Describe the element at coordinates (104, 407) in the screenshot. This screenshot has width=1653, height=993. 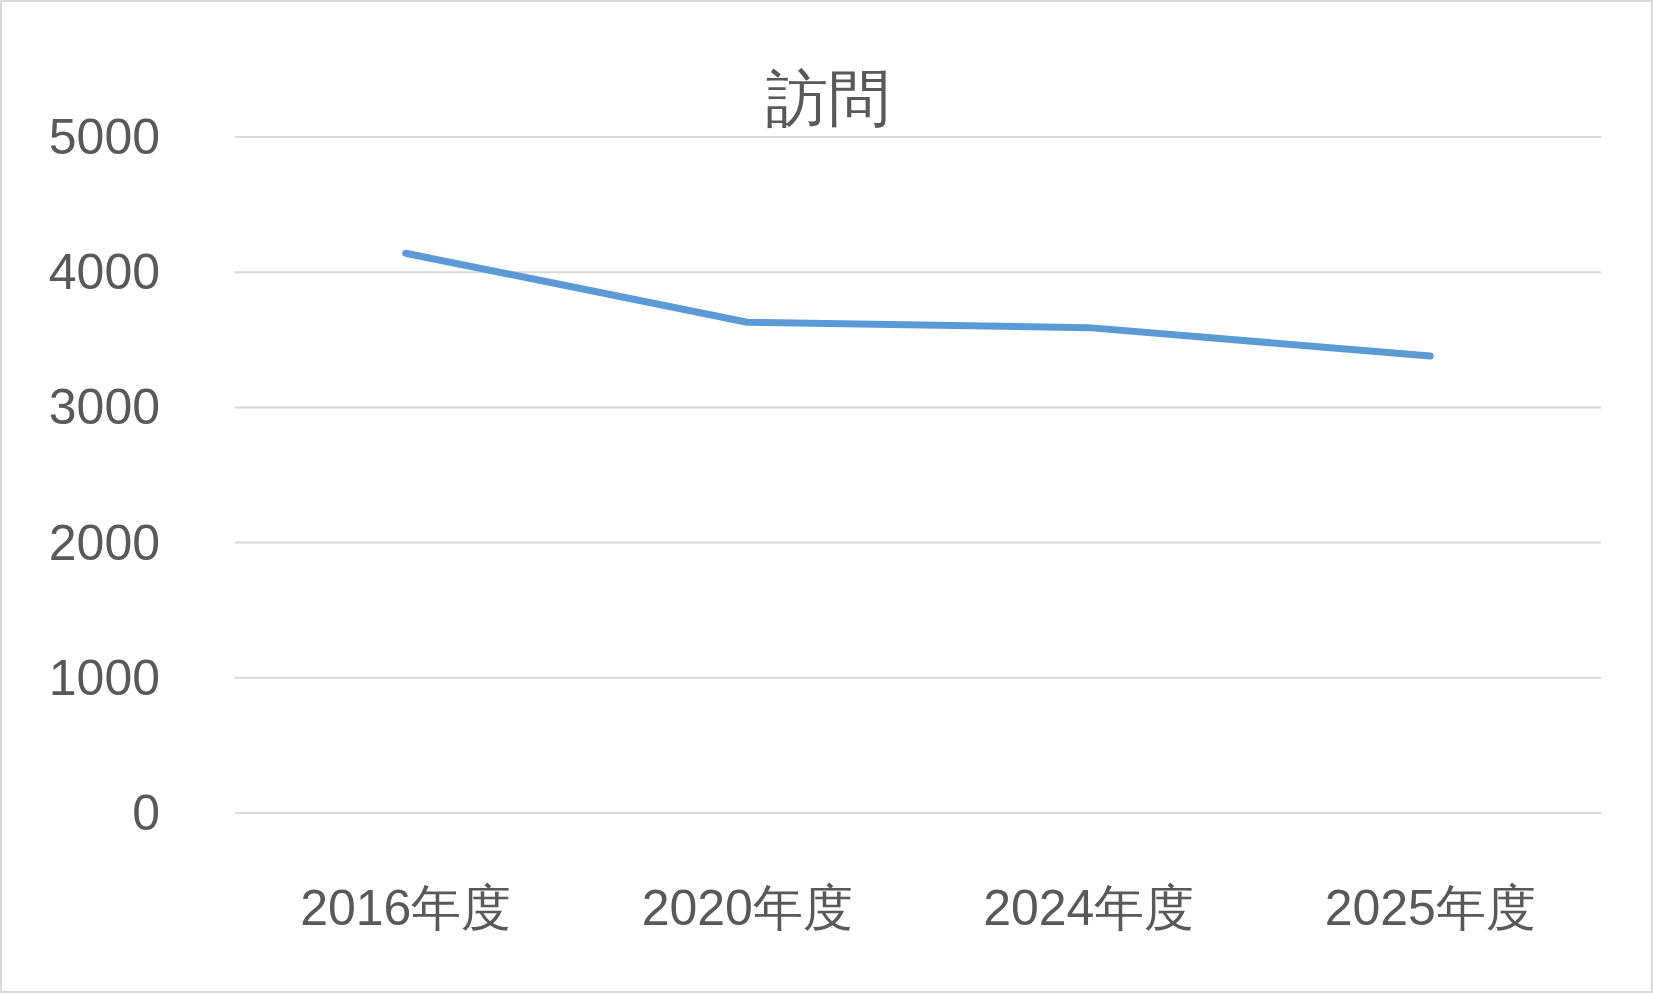
I see `y-tick-label: 3000` at that location.